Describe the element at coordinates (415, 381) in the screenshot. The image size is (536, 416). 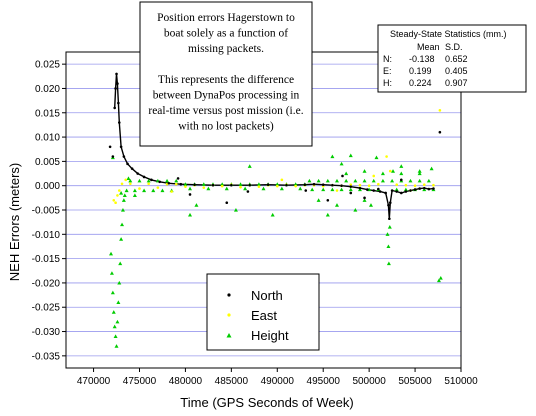
I see `x-tick-label: 505000` at that location.